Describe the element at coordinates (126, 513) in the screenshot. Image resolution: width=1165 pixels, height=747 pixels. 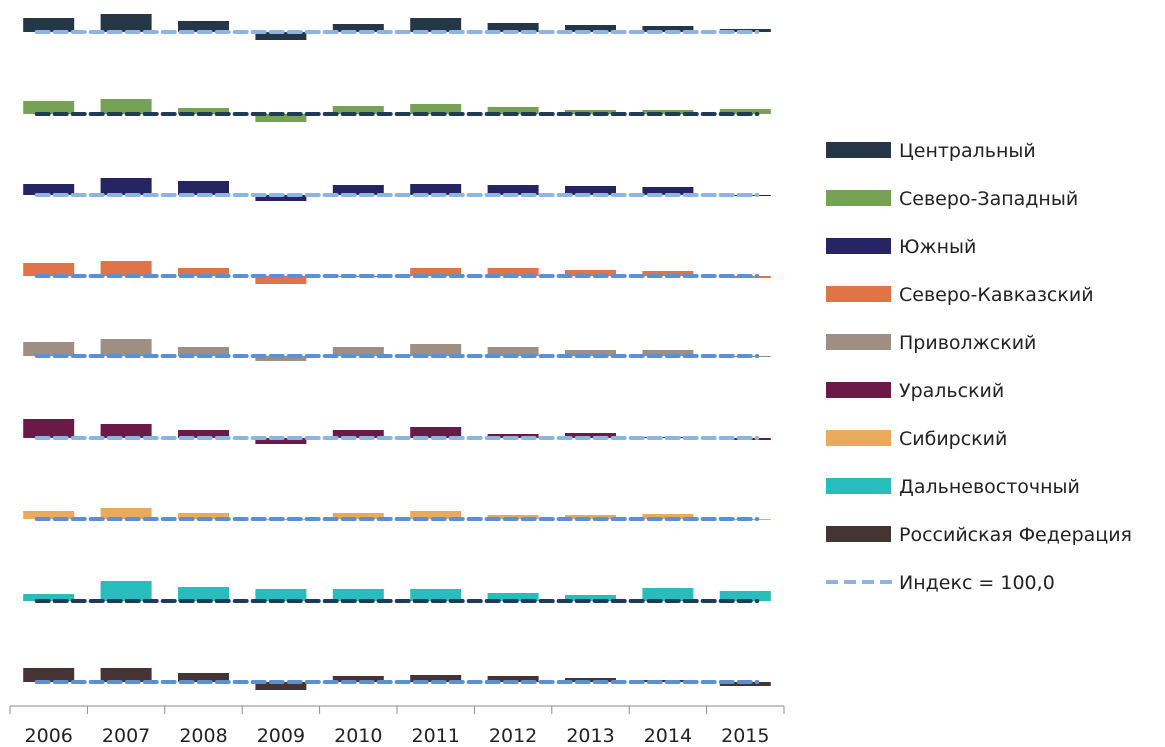
I see `bar-7-2007` at that location.